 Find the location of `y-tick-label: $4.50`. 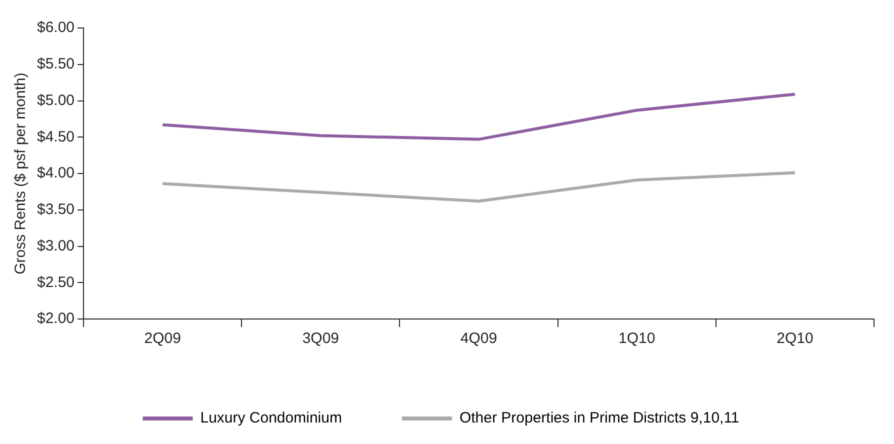

y-tick-label: $4.50 is located at coordinates (55, 137).